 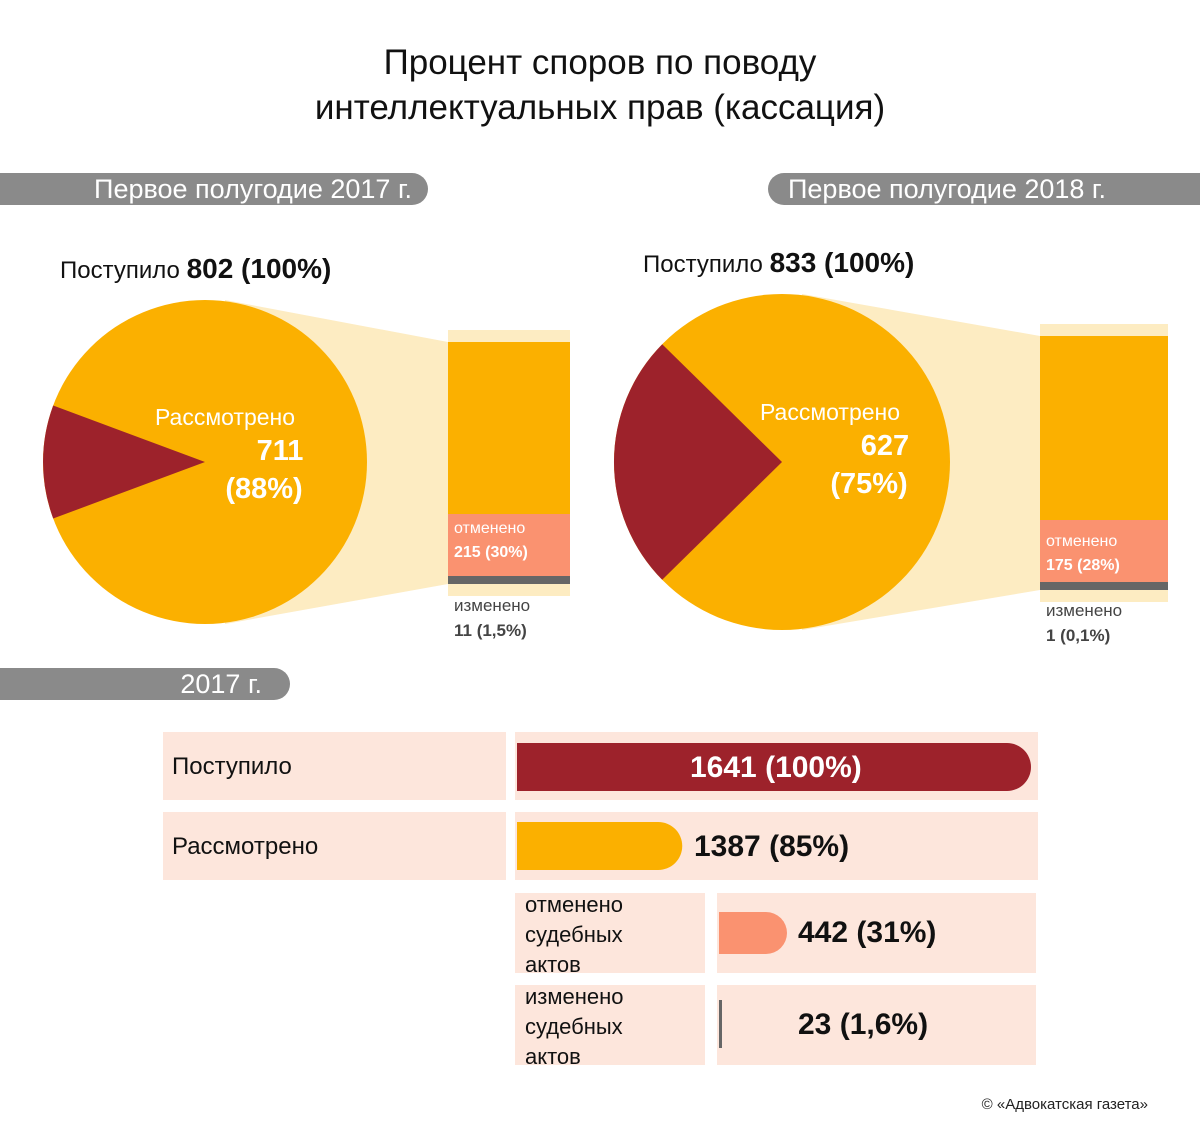 I want to click on changed-value: 1 (0,1%), so click(x=1078, y=635).